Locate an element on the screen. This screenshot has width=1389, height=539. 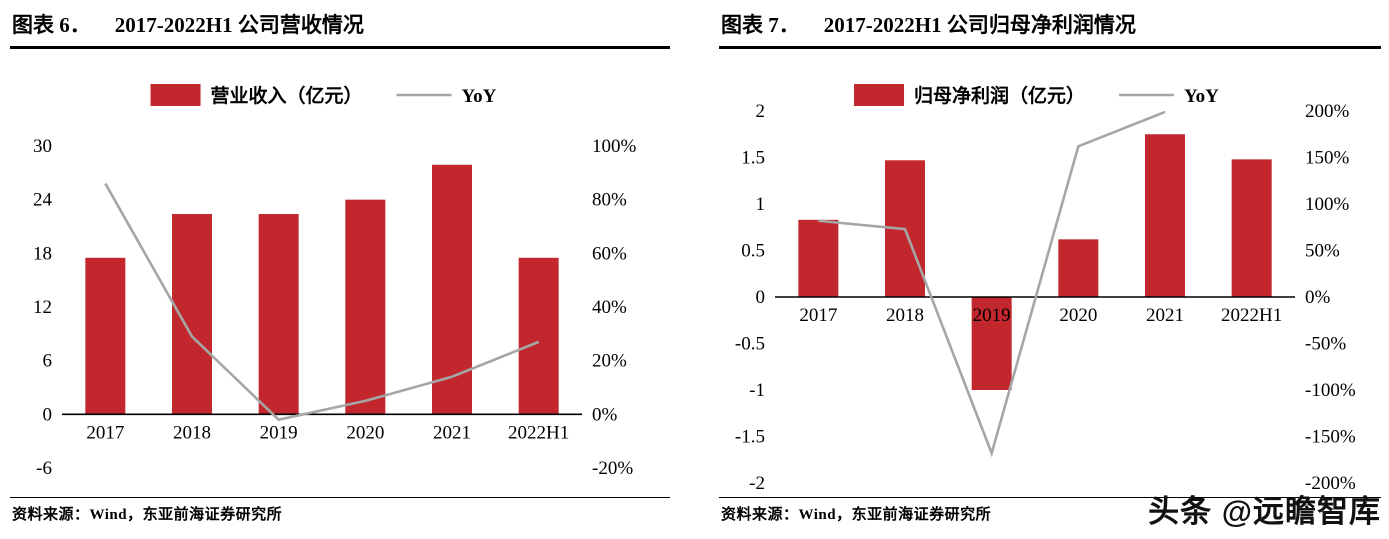
right-axis-tick: -200% is located at coordinates (1330, 483).